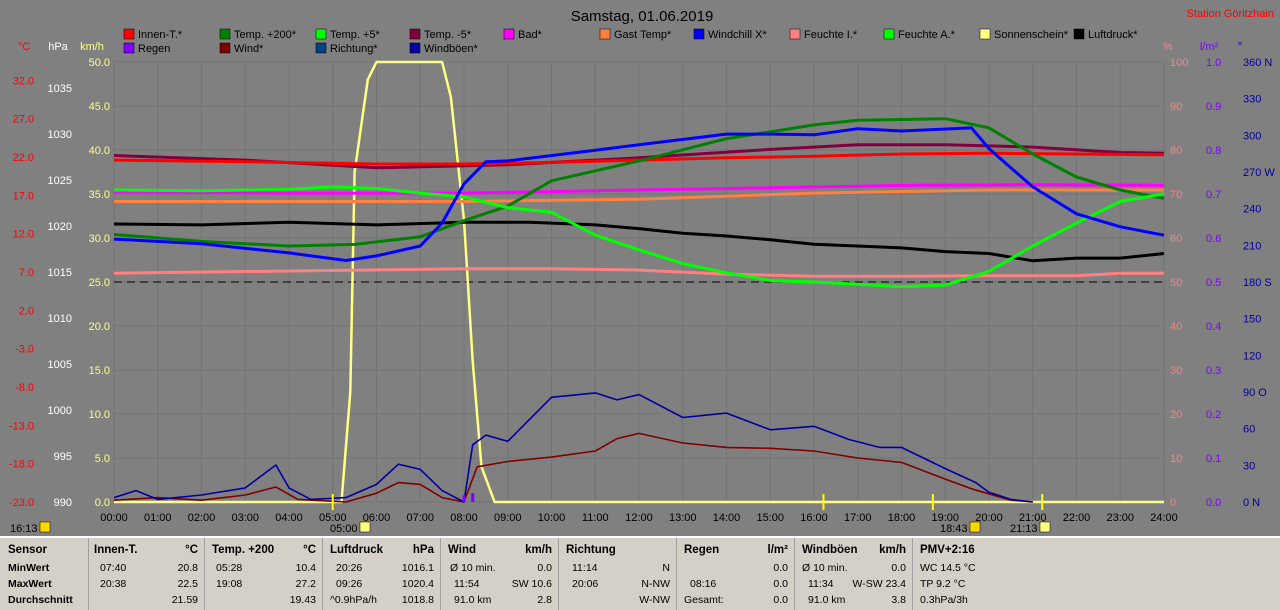 The height and width of the screenshot is (610, 1280). Describe the element at coordinates (945, 518) in the screenshot. I see `axis-tick-time: 19:00` at that location.